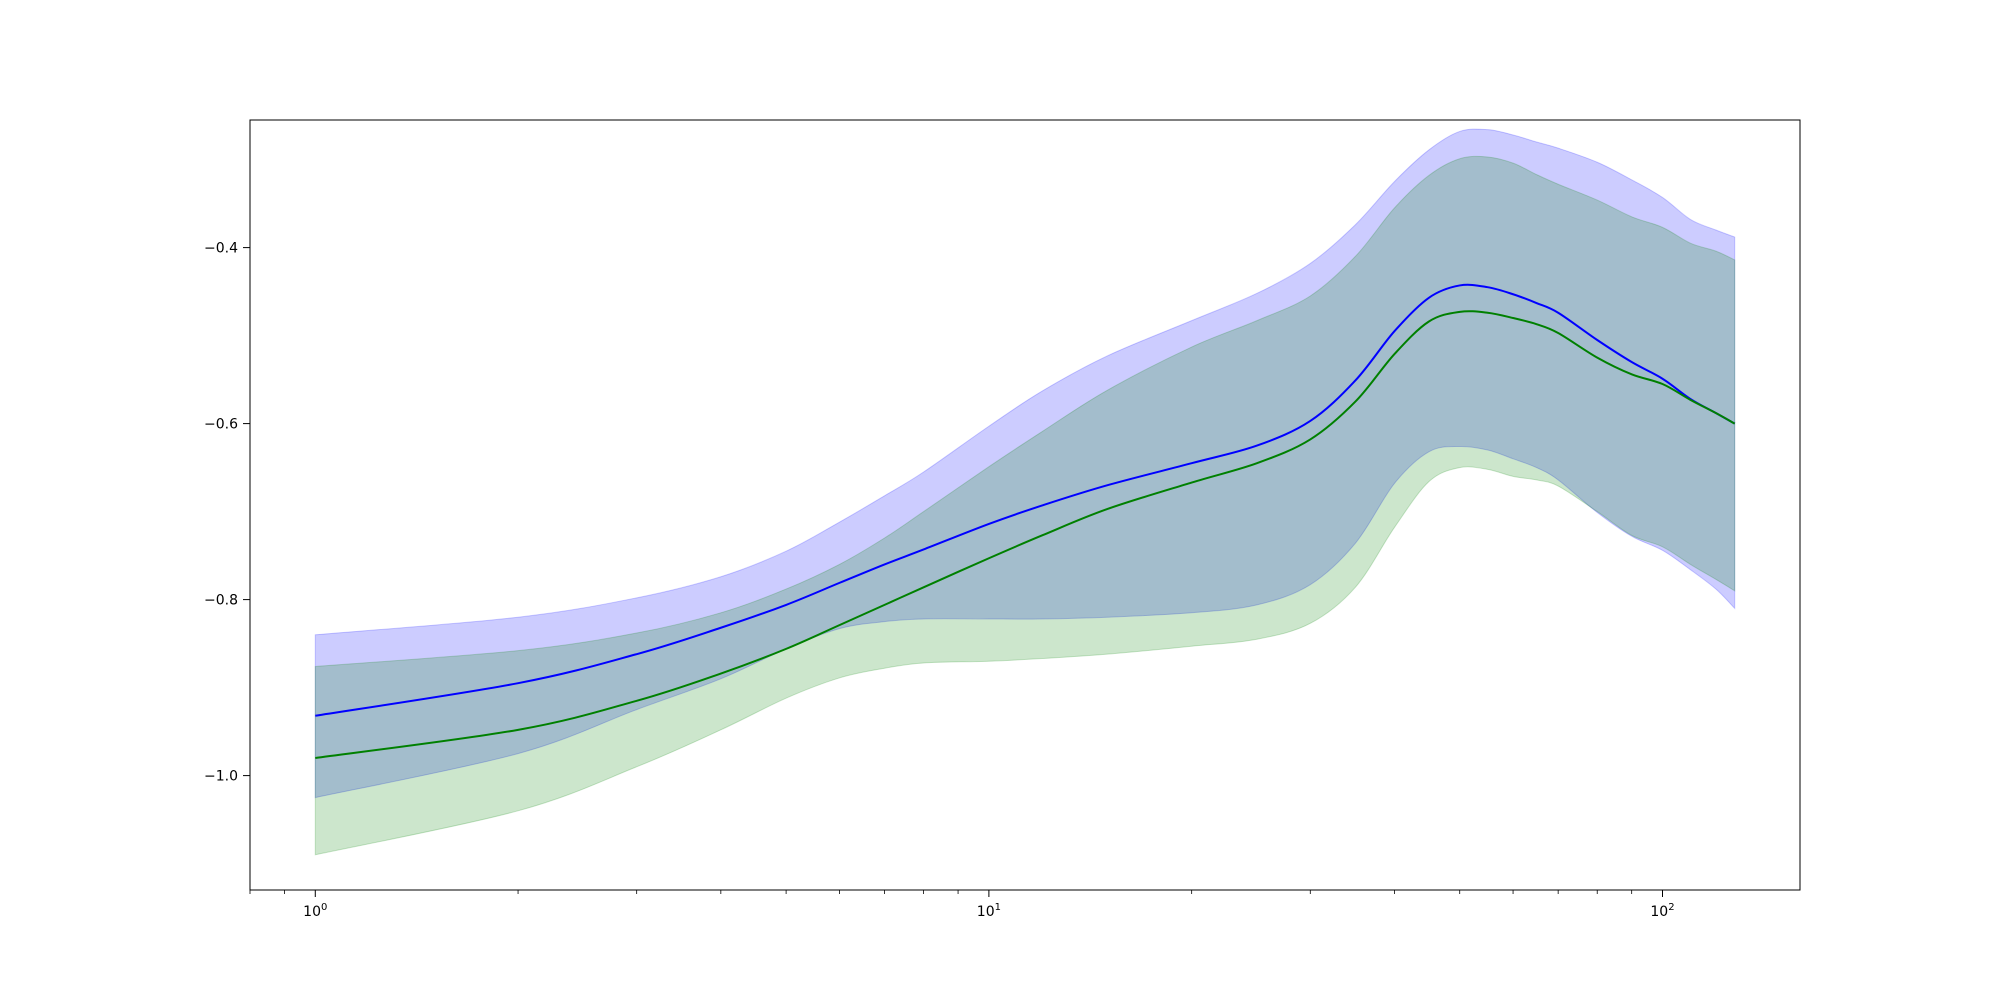 This screenshot has height=1000, width=2000. What do you see at coordinates (315, 911) in the screenshot?
I see `x-tick-label: 100` at bounding box center [315, 911].